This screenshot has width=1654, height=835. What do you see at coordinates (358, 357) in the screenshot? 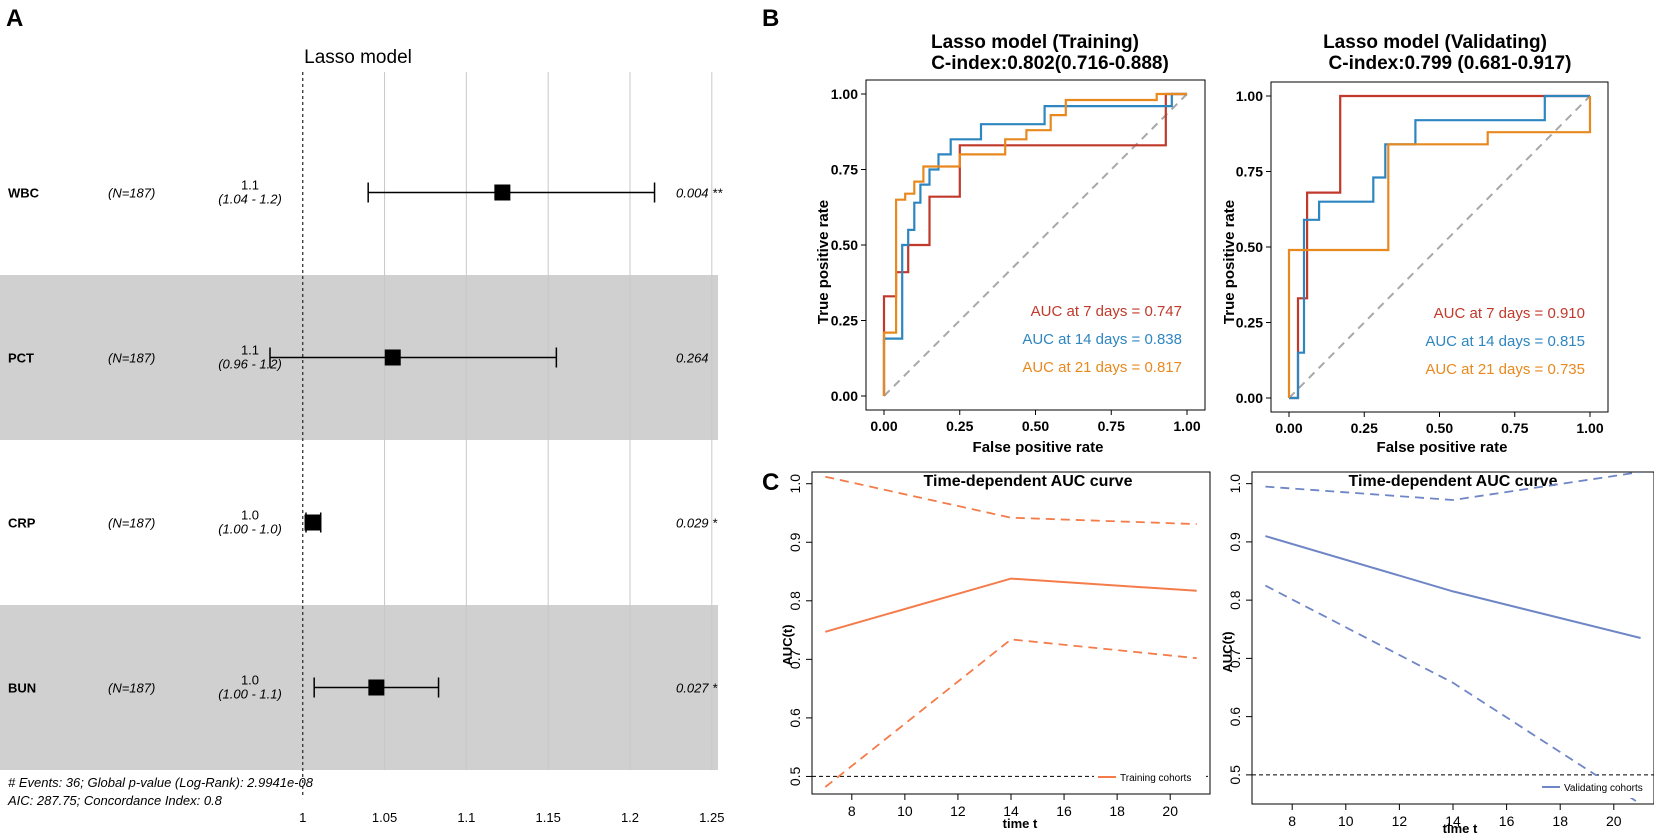
I see `forest-row: PCT (N=187) 1.1(0.96 - 1.2) 0.264` at bounding box center [358, 357].